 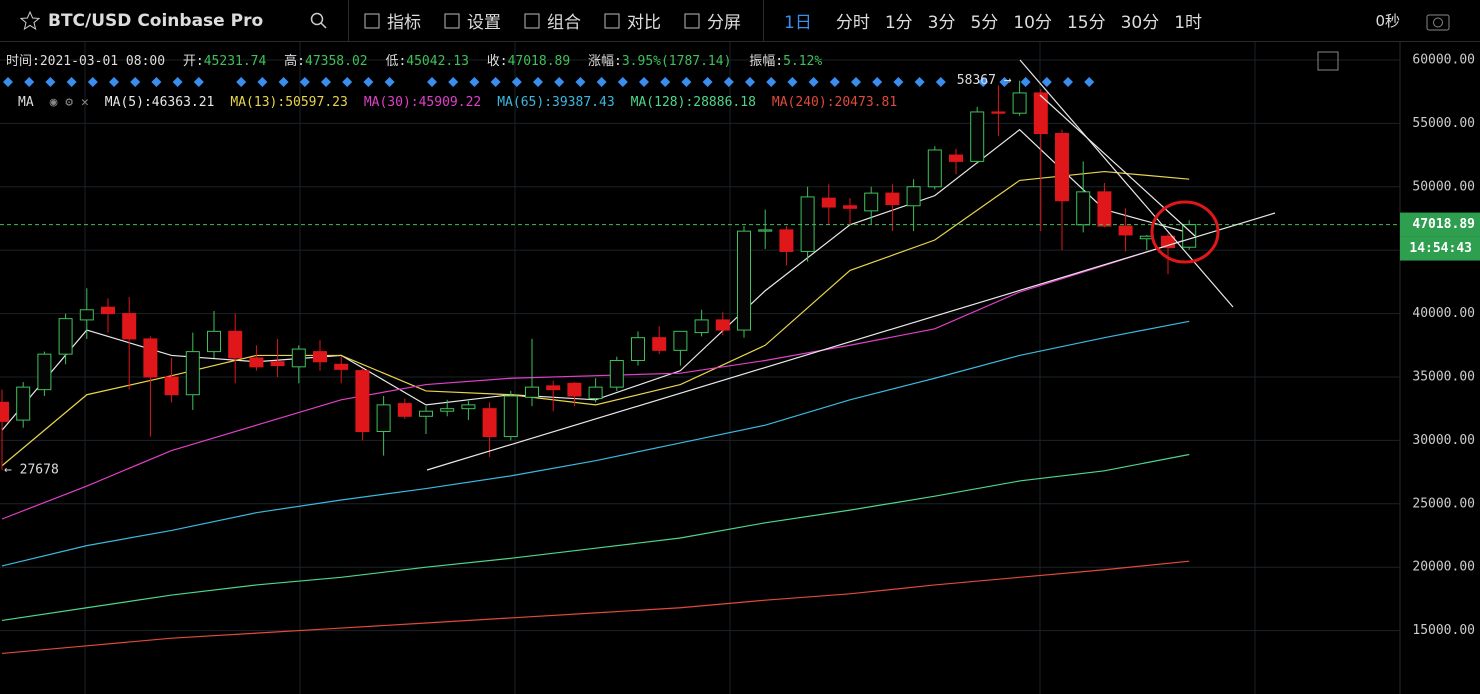 What do you see at coordinates (387, 102) in the screenshot?
I see `ma-name: MA(30)` at bounding box center [387, 102].